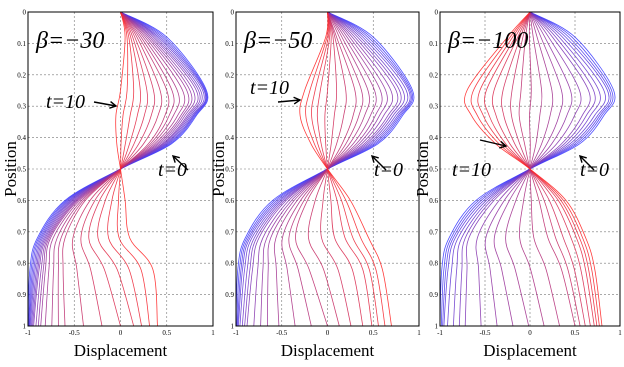  I want to click on y-tick-label: 0.1, so click(433, 44).